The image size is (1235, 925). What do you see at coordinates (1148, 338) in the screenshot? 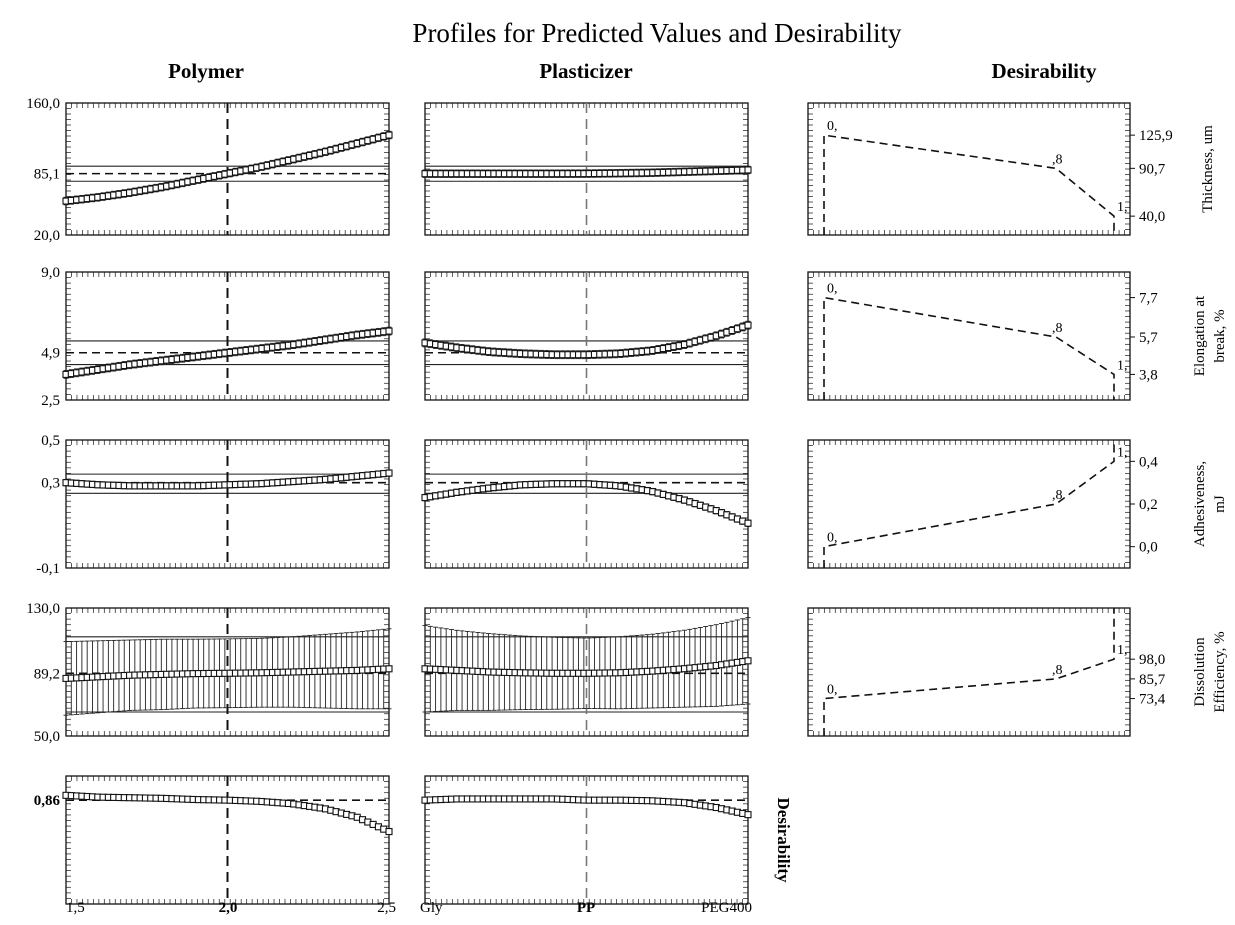
I see `right-tick-label: 5,7` at bounding box center [1148, 338].